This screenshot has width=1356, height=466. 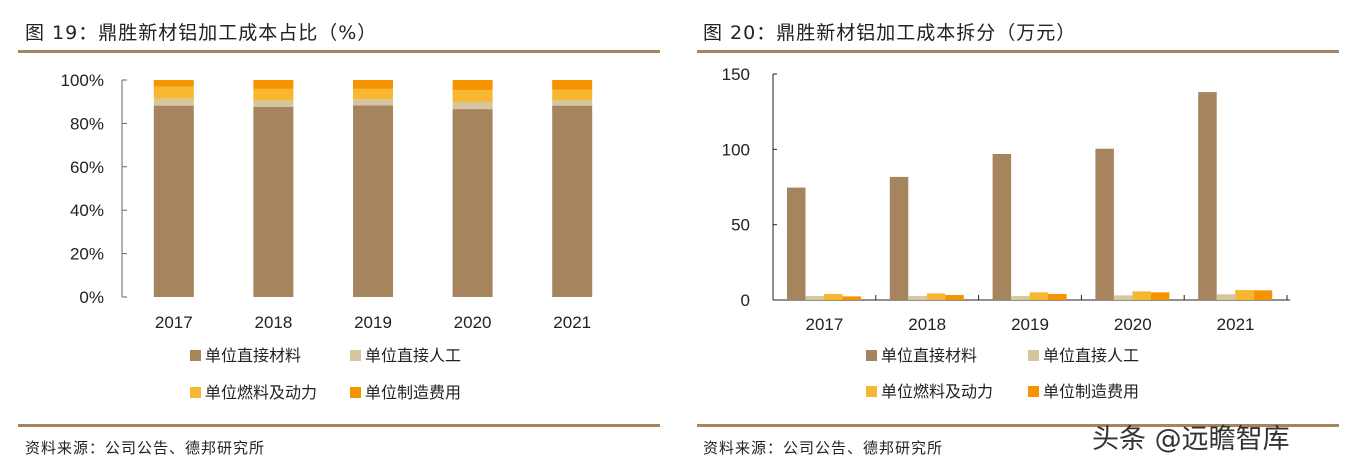 I want to click on left-x-tick-label: 2020, so click(x=473, y=322).